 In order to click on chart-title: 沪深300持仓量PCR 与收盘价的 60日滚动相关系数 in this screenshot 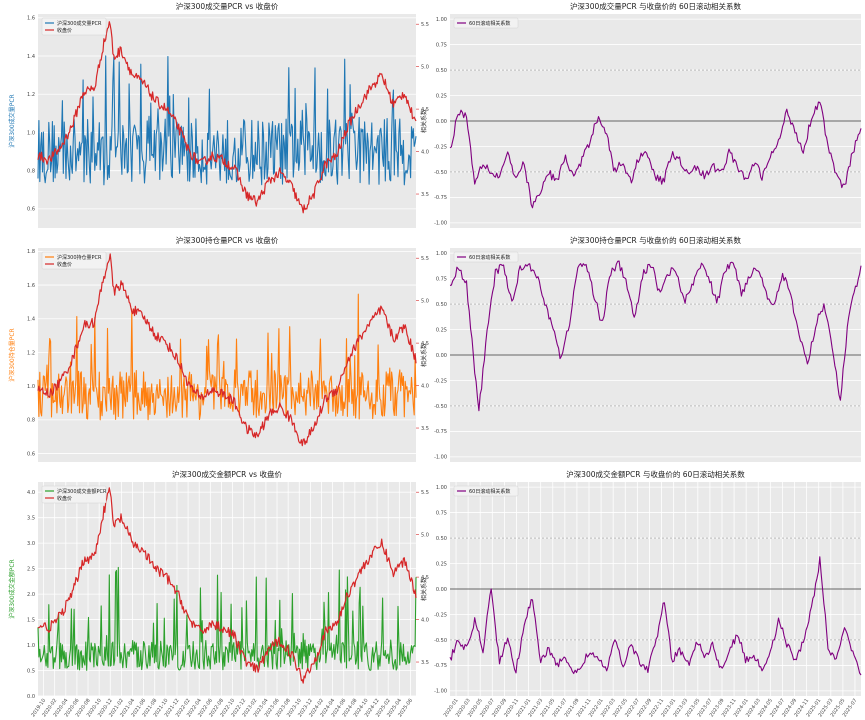, I will do `click(656, 240)`.